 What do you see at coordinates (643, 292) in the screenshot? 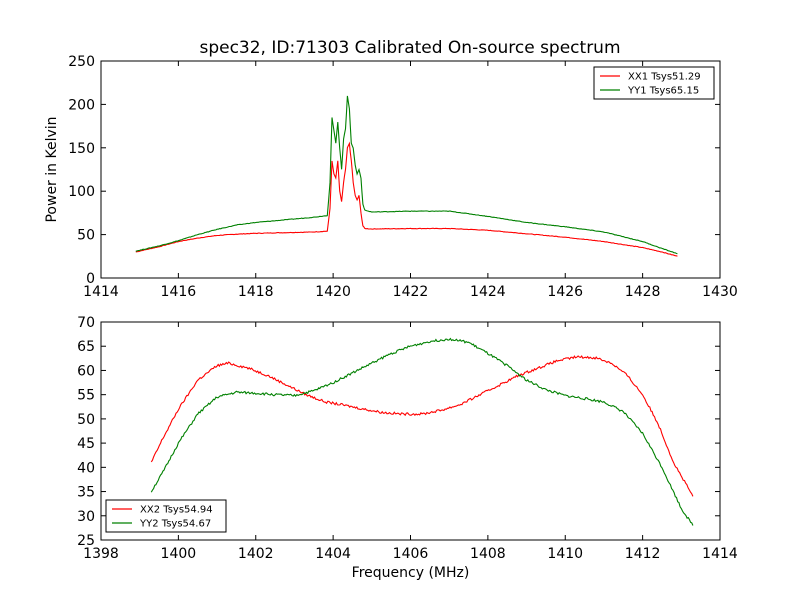
I see `x-tick-label: 1428` at bounding box center [643, 292].